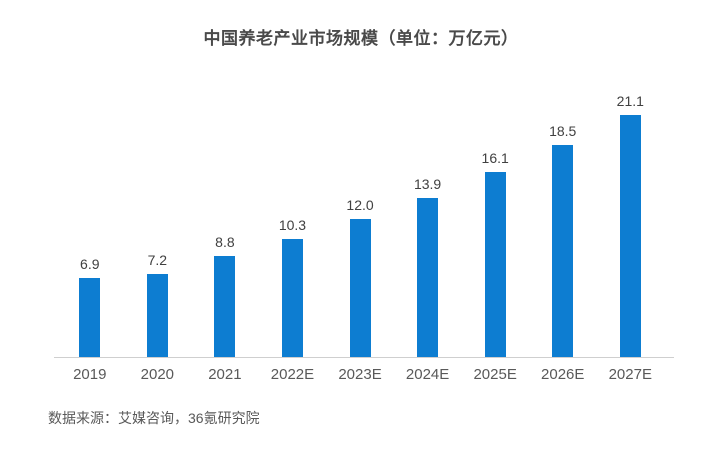 The width and height of the screenshot is (722, 463). Describe the element at coordinates (563, 374) in the screenshot. I see `x-axis-tick-label: 2026E` at that location.